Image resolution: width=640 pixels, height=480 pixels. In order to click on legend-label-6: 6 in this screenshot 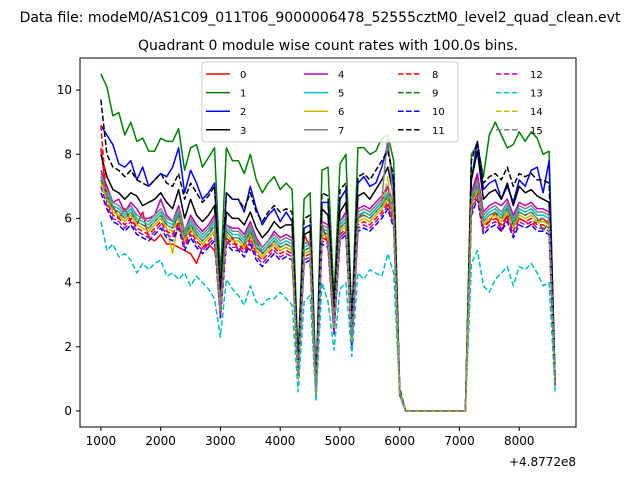, I will do `click(341, 112)`.